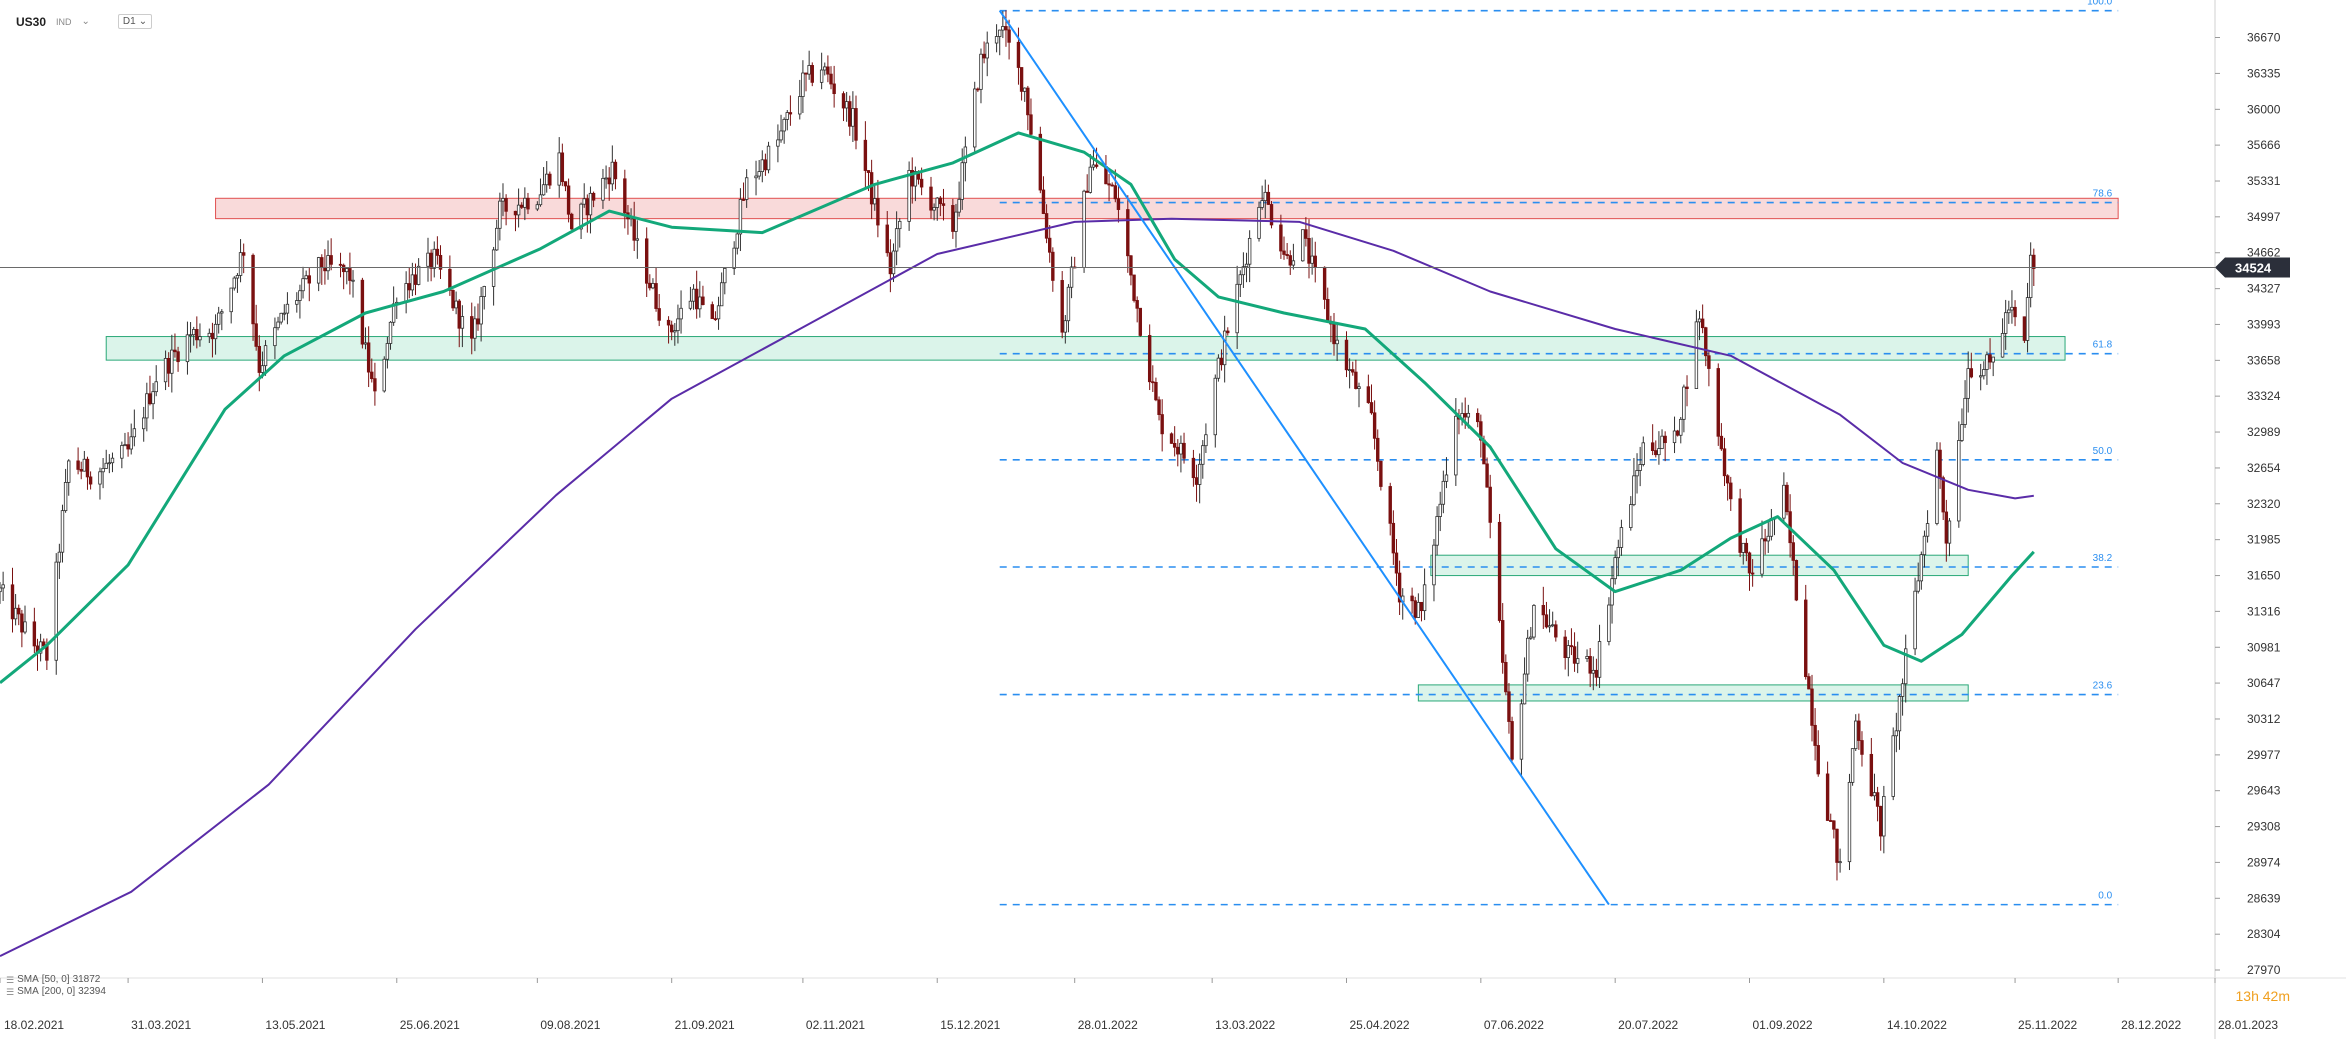 This screenshot has width=2346, height=1039. Describe the element at coordinates (2264, 827) in the screenshot. I see `y-tick-label: 29308` at that location.